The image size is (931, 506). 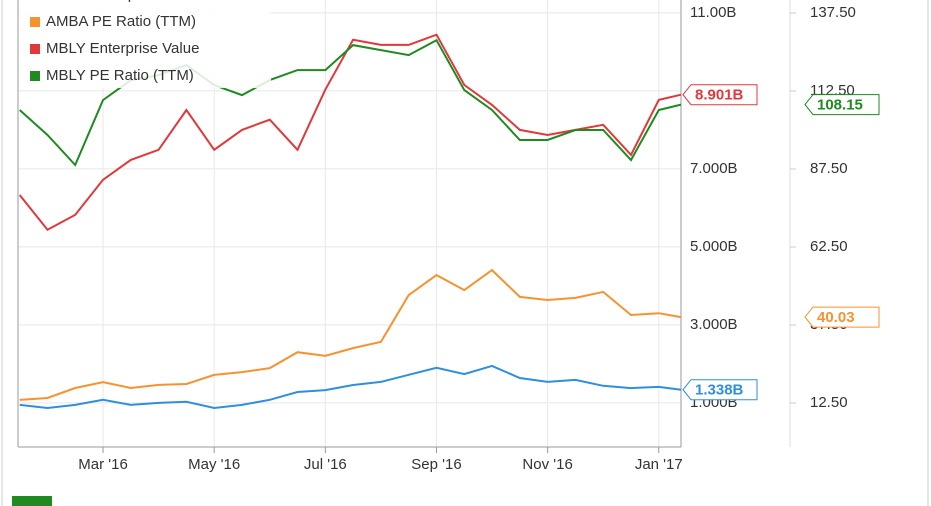 What do you see at coordinates (714, 324) in the screenshot?
I see `y-tick-label: 3.000B` at bounding box center [714, 324].